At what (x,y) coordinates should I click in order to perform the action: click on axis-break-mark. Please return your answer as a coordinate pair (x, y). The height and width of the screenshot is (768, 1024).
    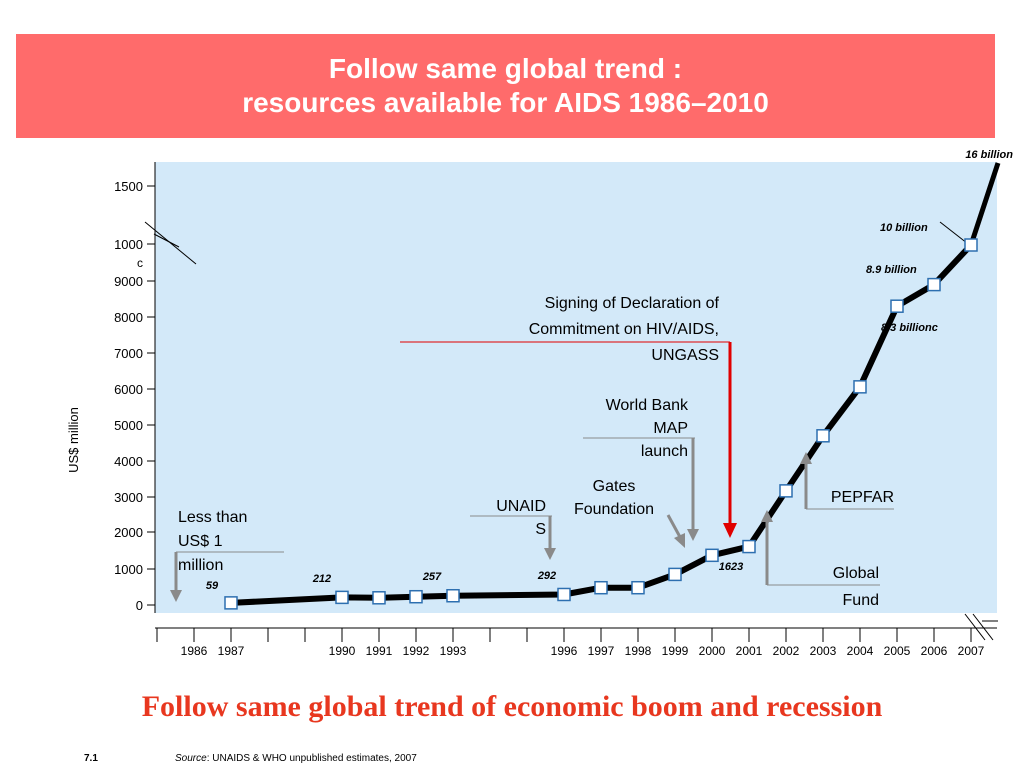
    Looking at the image, I should click on (166, 240).